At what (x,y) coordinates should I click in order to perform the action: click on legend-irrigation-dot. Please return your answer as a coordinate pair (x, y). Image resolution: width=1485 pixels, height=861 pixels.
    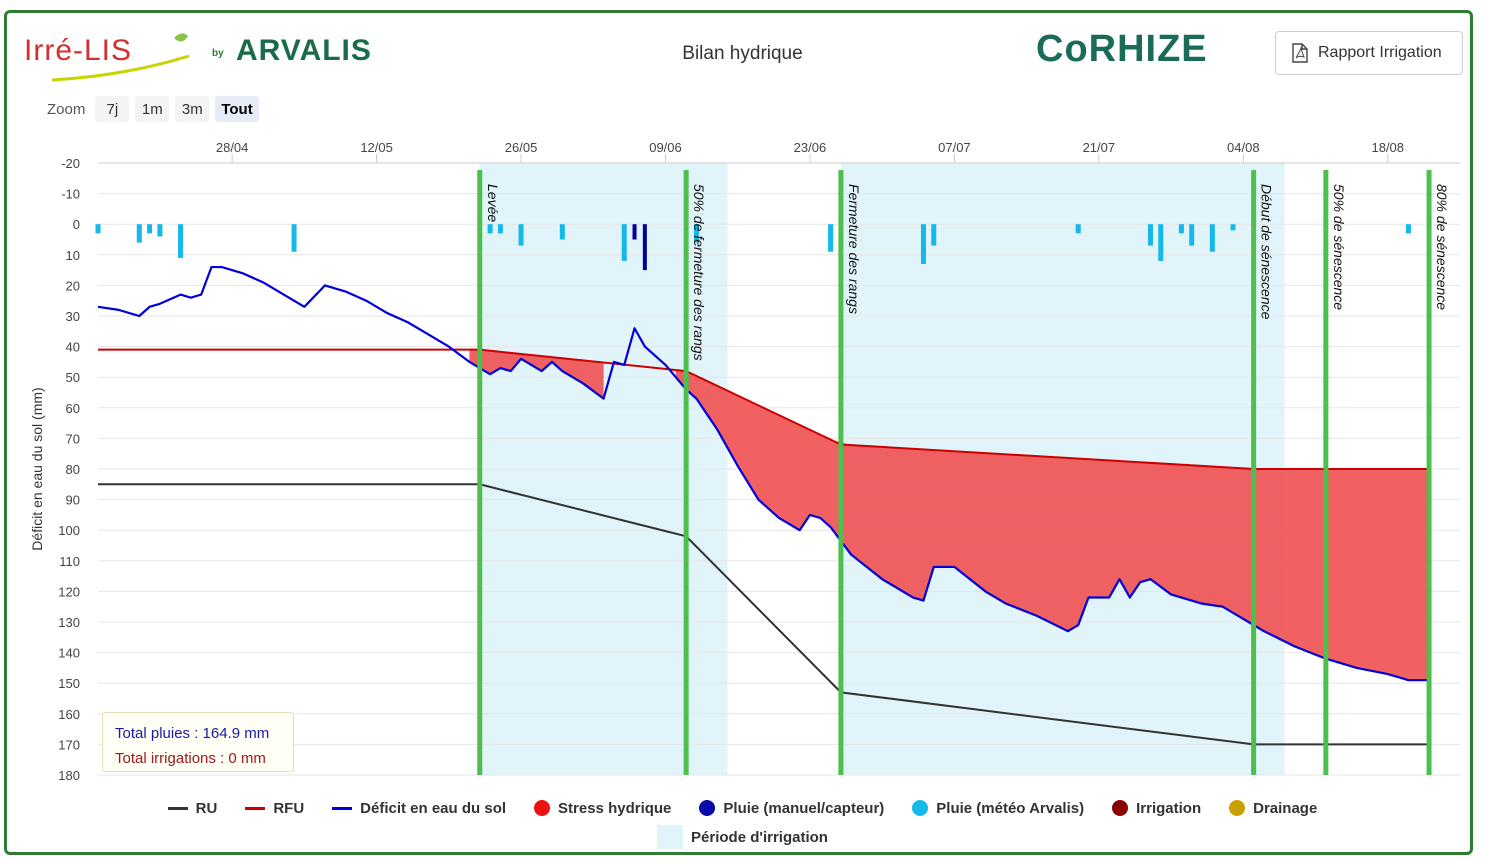
    Looking at the image, I should click on (1120, 808).